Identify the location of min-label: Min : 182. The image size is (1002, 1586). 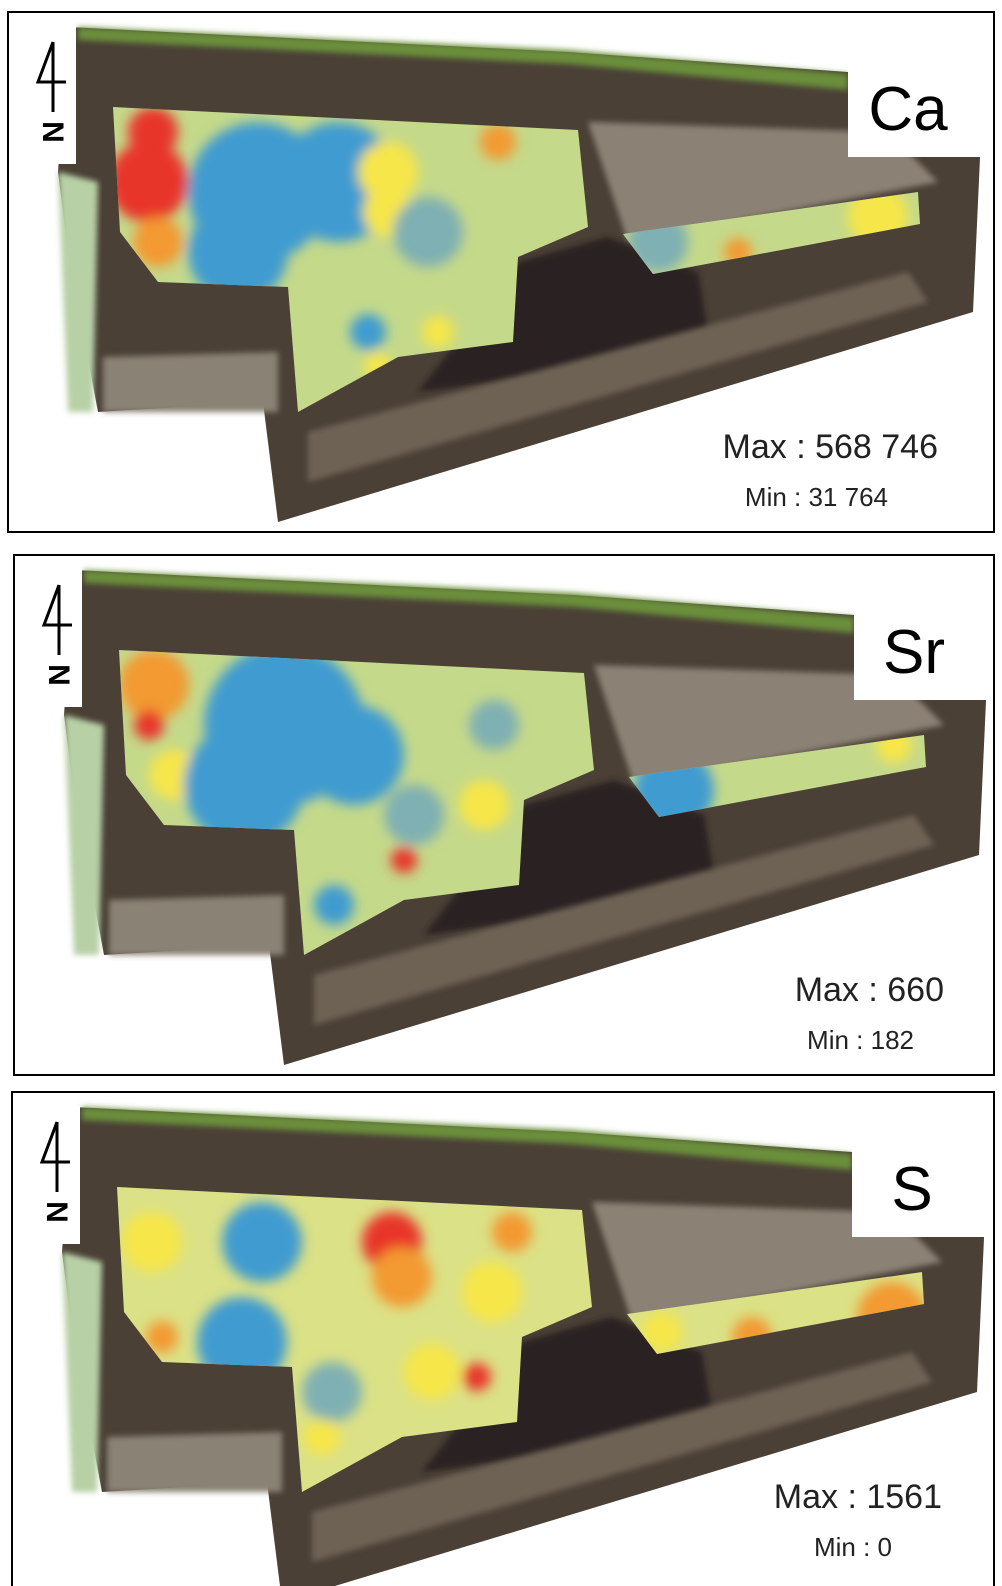
(860, 1040).